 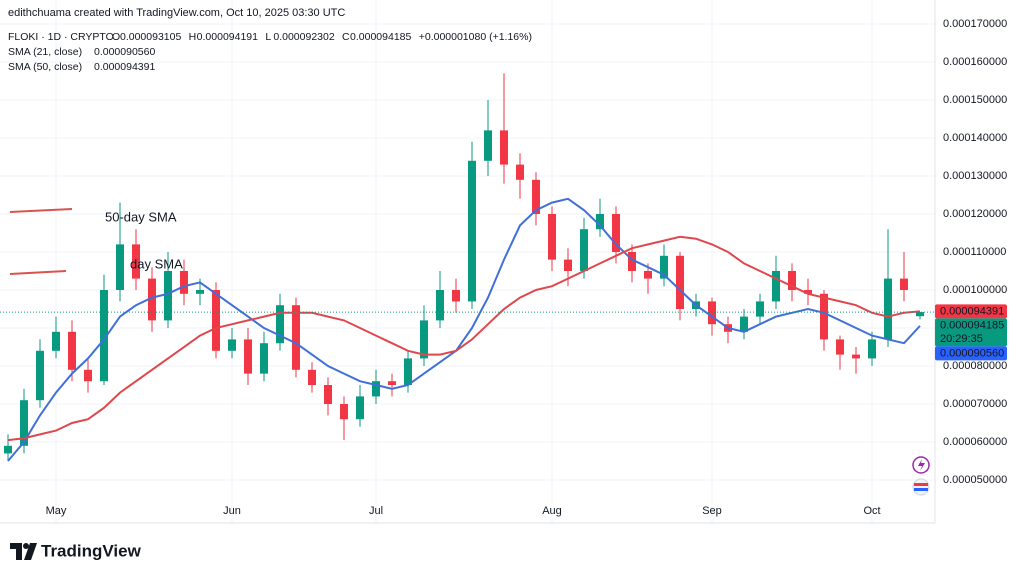 I want to click on ohlc-value: 0.000093105, so click(x=150, y=37).